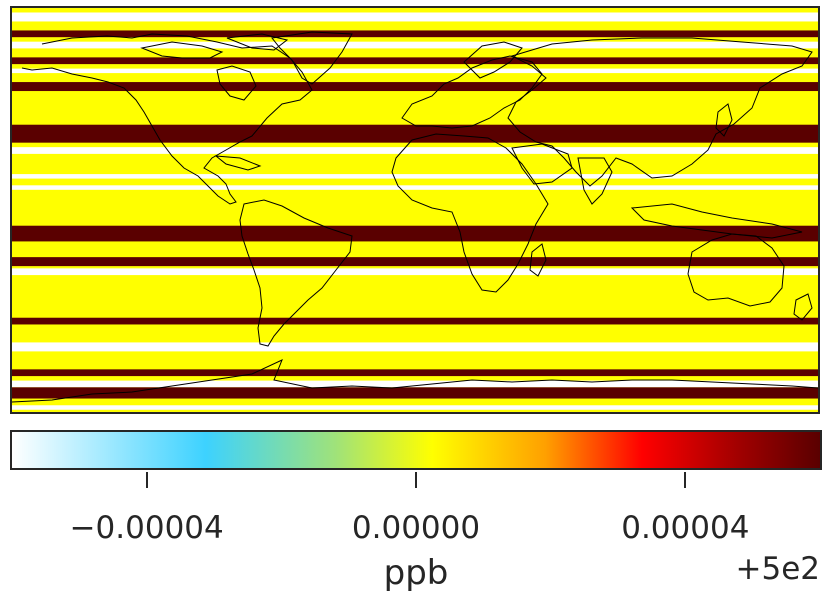  I want to click on coastline-indonesia, so click(716, 221).